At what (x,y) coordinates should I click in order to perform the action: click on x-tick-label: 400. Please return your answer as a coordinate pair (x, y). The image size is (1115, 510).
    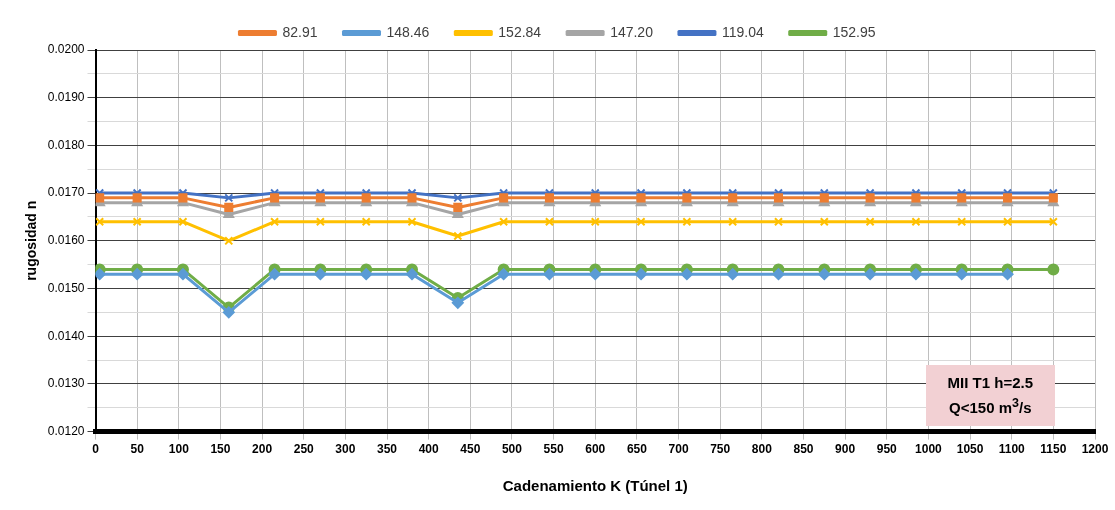
    Looking at the image, I should click on (428, 449).